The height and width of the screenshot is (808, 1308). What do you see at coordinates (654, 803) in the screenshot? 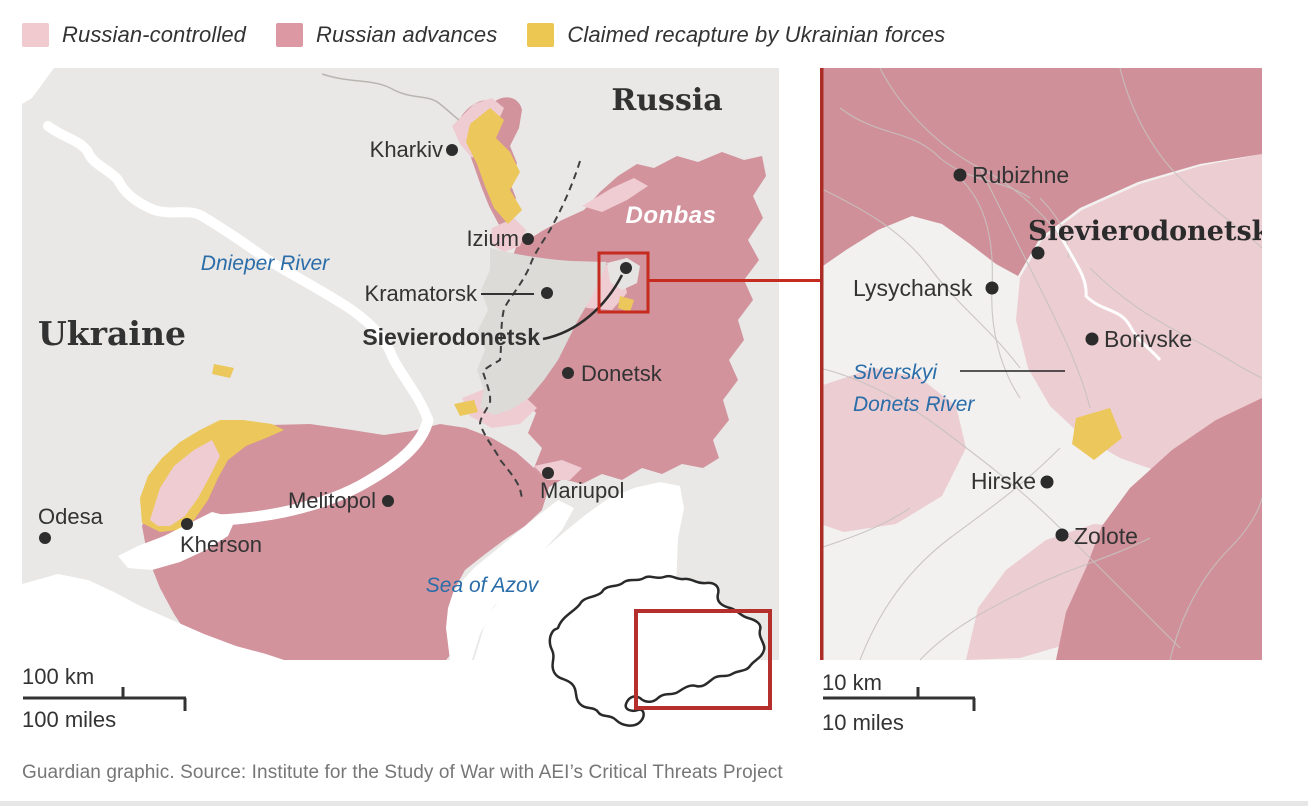
I see `bottom-divider` at bounding box center [654, 803].